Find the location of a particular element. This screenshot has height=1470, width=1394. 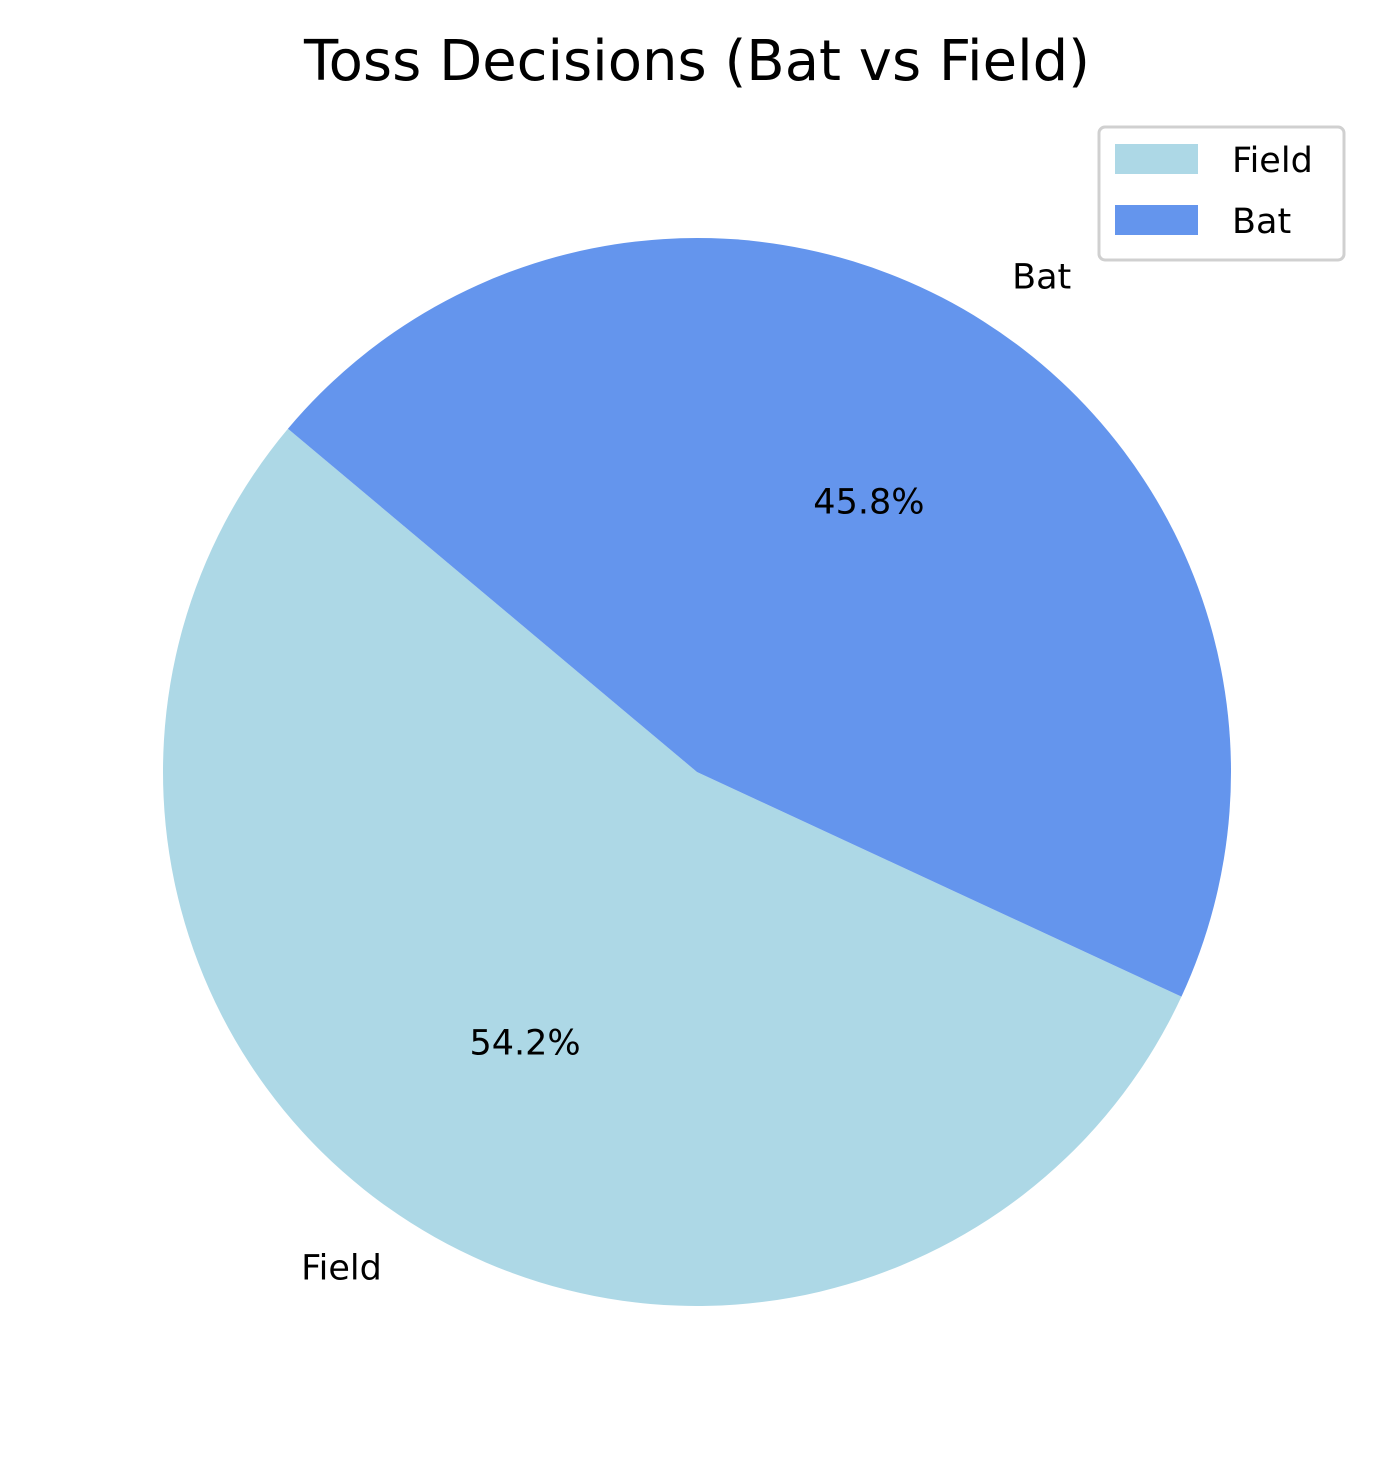

pct-label-bat: 45.8% is located at coordinates (868, 503).